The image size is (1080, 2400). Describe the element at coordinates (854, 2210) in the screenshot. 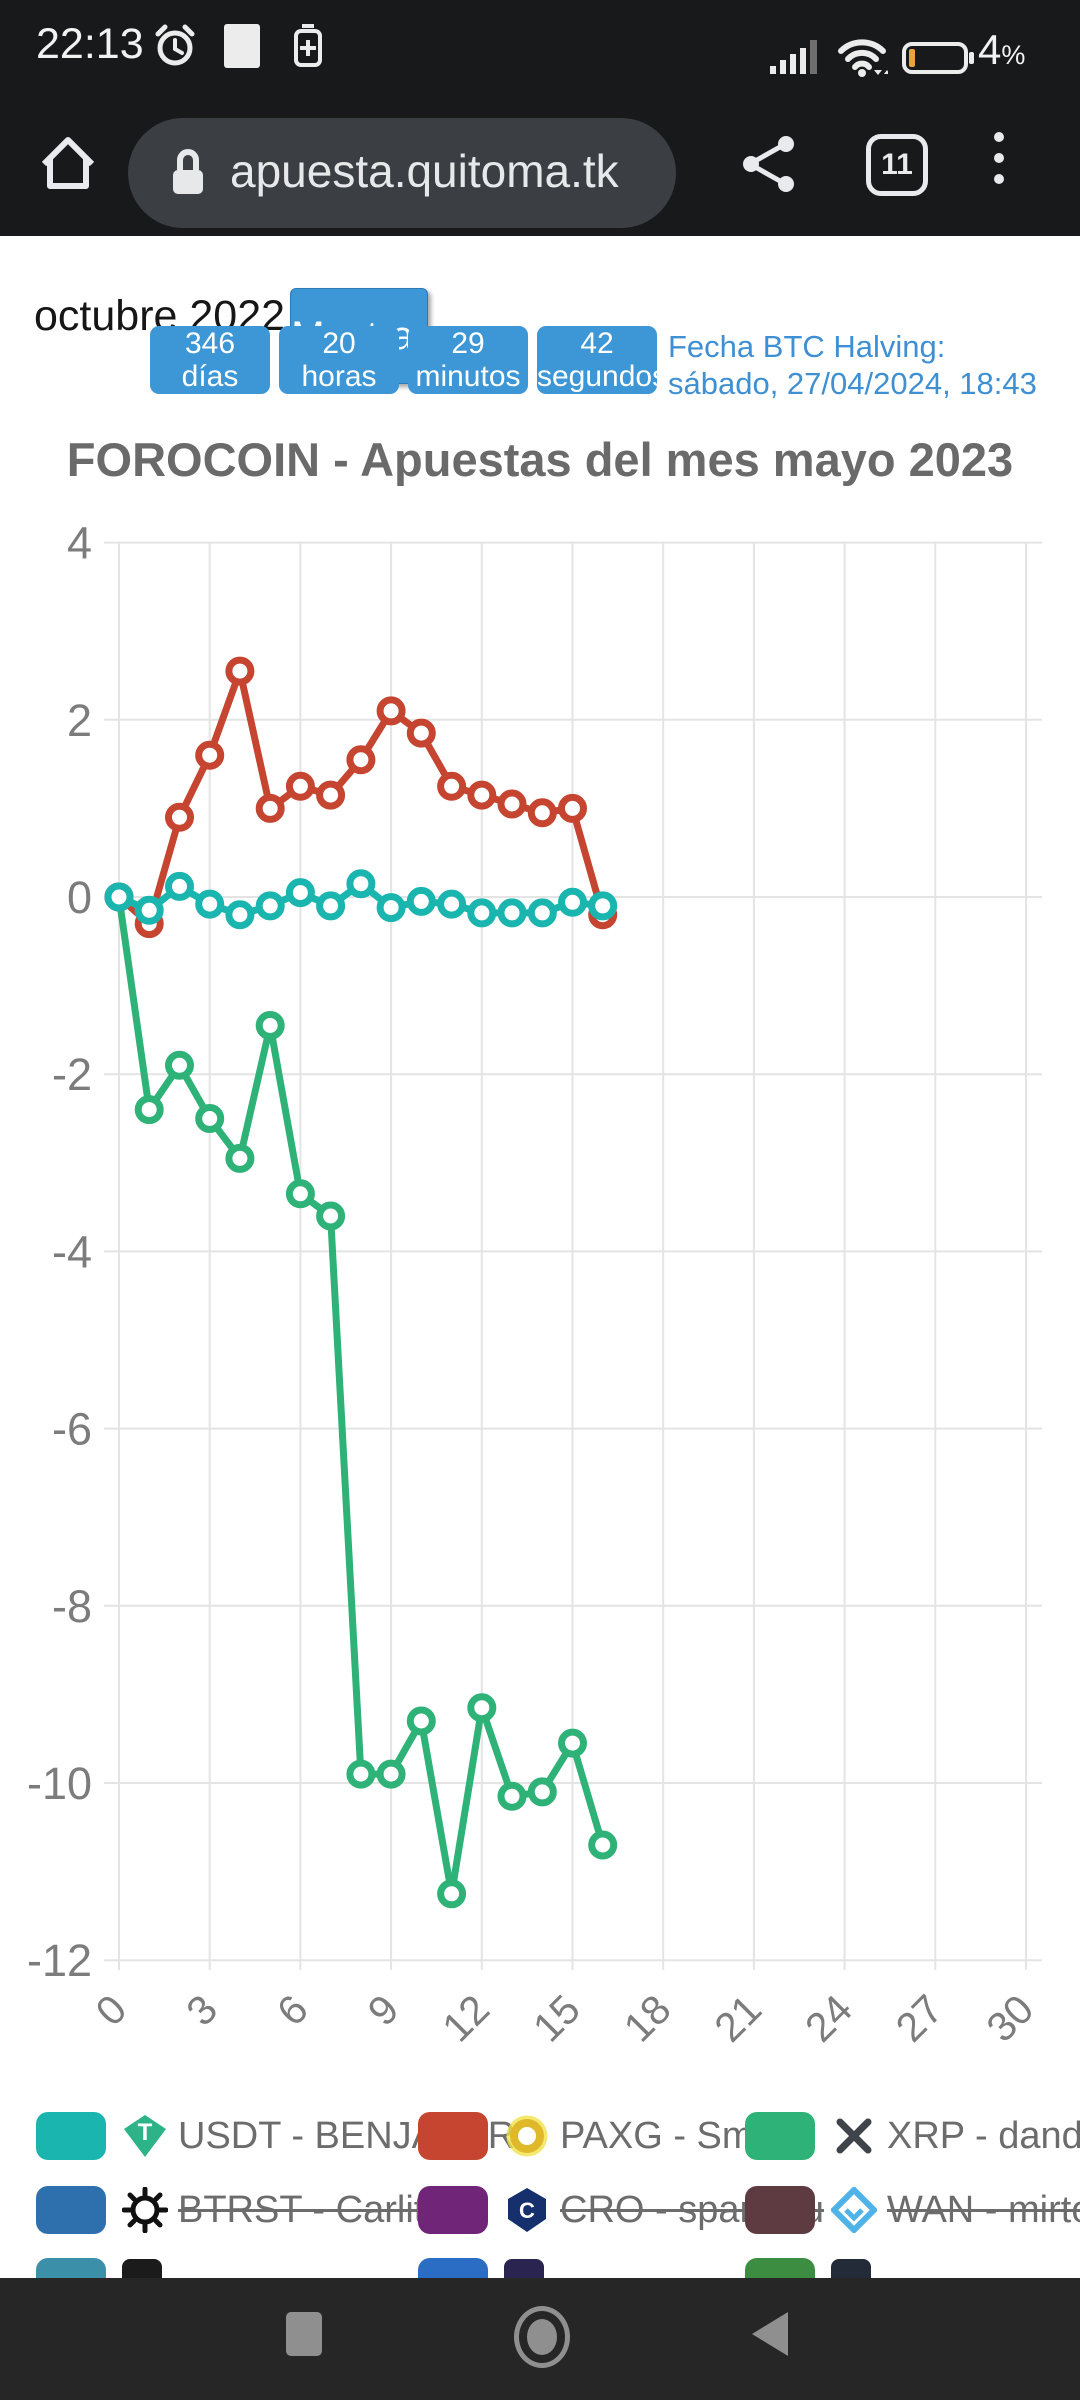

I see `wan-icon` at that location.